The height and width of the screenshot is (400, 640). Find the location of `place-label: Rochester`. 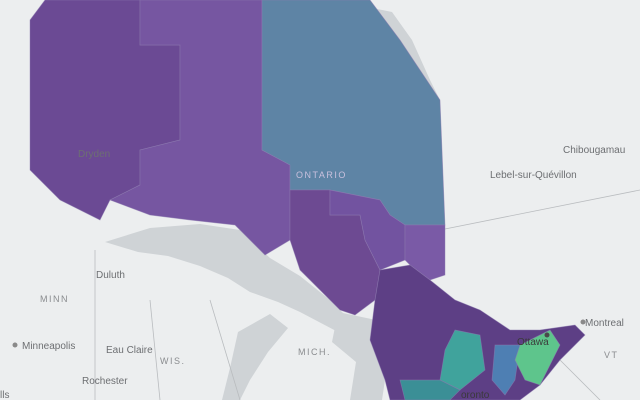

place-label: Rochester is located at coordinates (105, 381).